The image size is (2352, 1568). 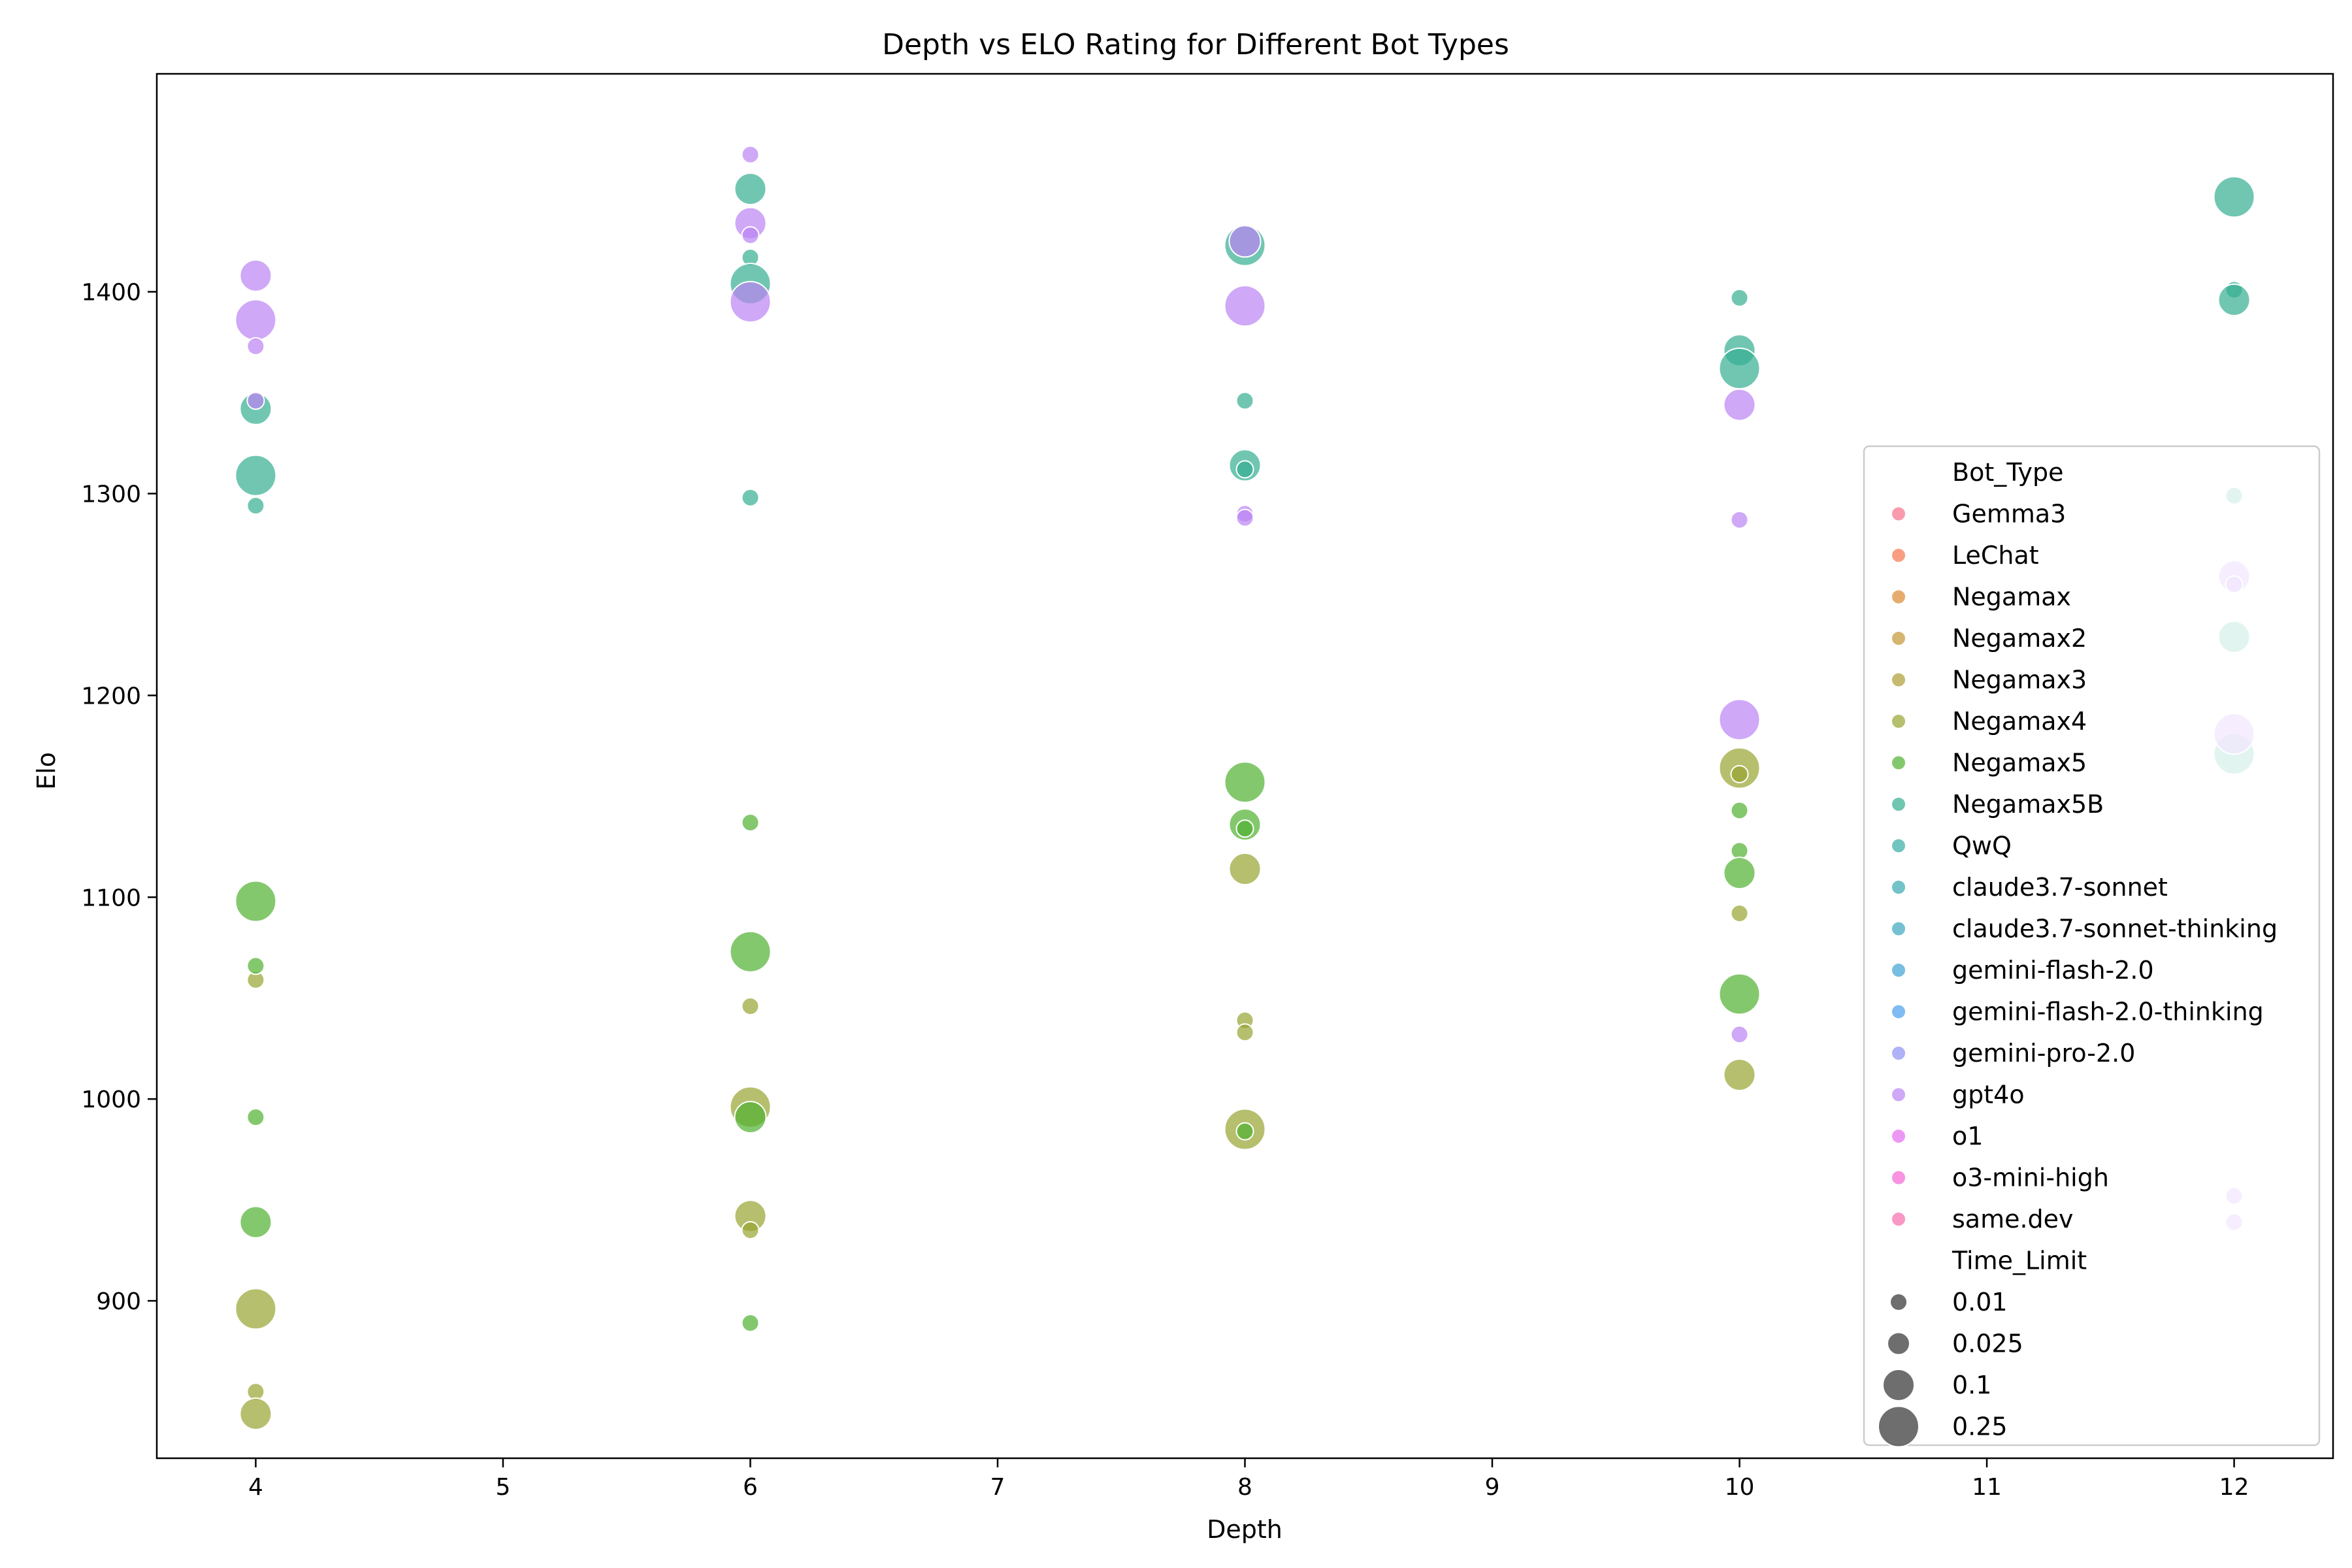 I want to click on legend-marker-negamax4, so click(x=1898, y=721).